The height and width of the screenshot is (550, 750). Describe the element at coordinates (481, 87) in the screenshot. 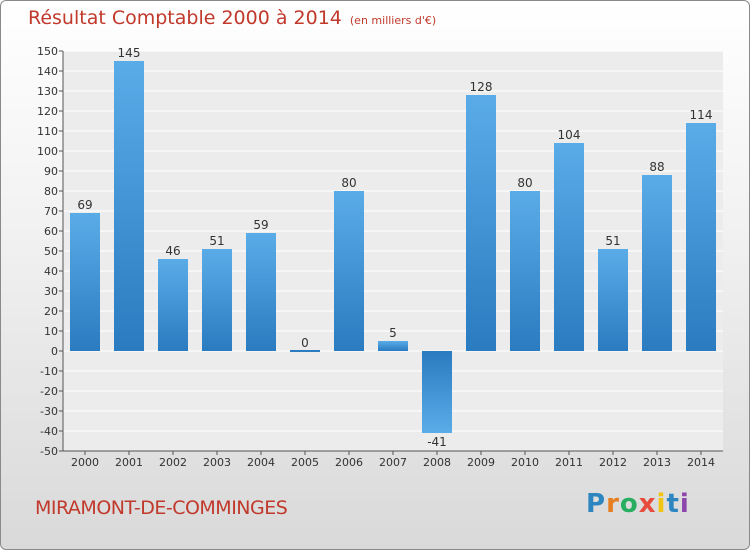

I see `data-label: 128` at that location.